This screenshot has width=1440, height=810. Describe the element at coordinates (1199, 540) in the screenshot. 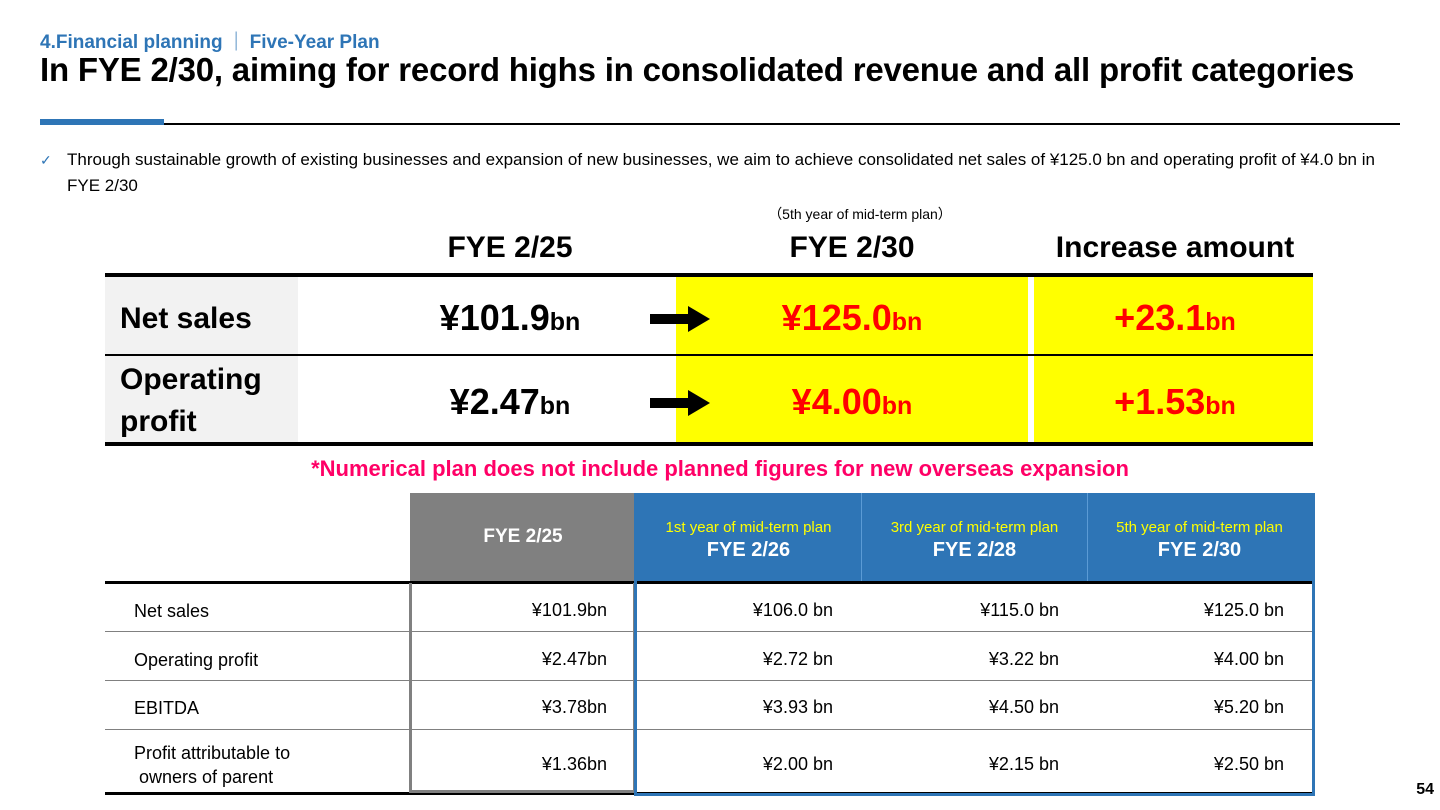

I see `plan-header-fye230: 5th year of mid-term plan FYE 2/30` at that location.